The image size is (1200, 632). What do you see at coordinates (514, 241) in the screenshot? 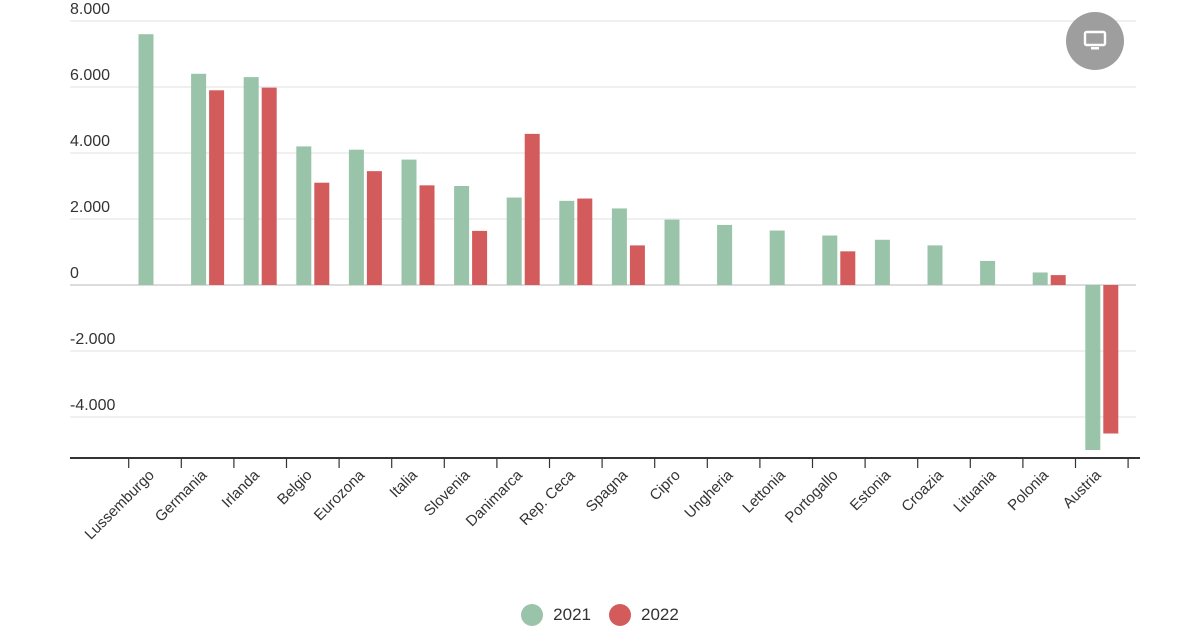
I see `bar-2021-danimarca` at bounding box center [514, 241].